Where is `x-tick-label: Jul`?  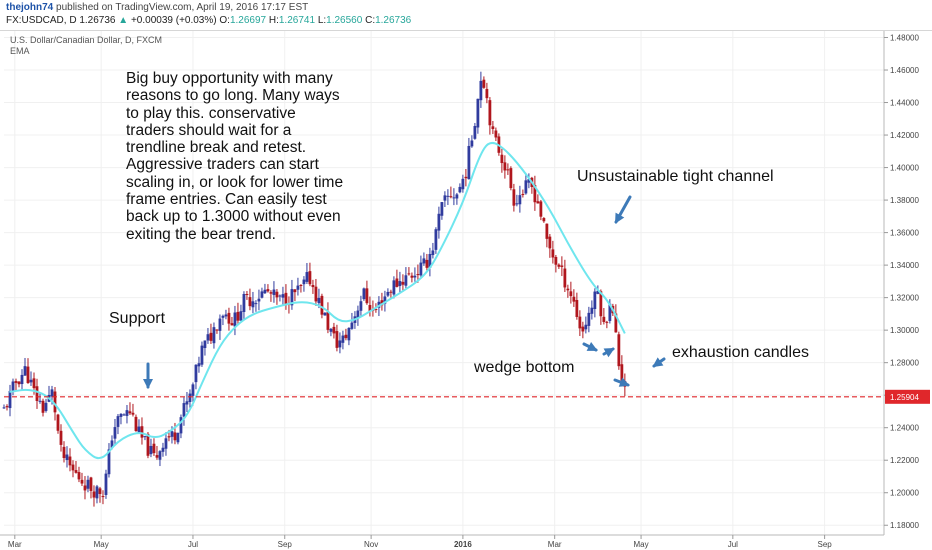
x-tick-label: Jul is located at coordinates (733, 544).